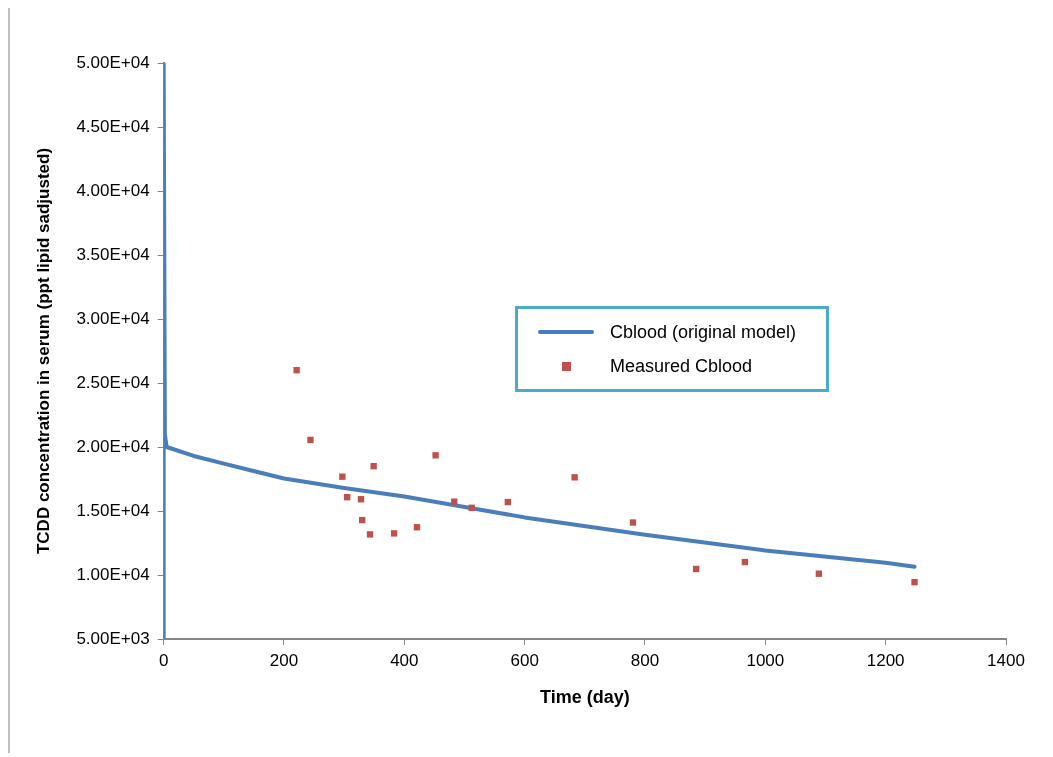  Describe the element at coordinates (524, 660) in the screenshot. I see `x-tick-label: 600` at that location.